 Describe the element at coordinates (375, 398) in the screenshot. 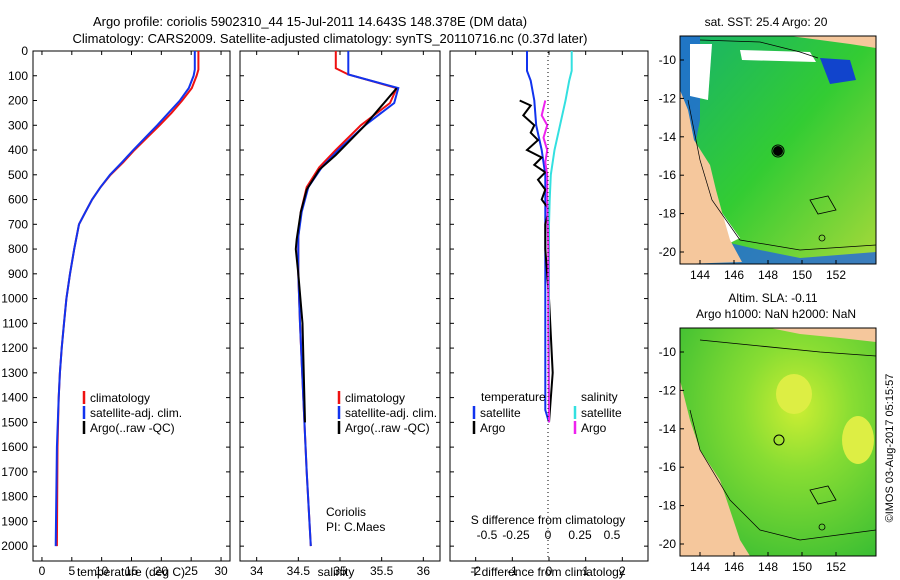

I see `sal-legend-climatology: climatology` at that location.